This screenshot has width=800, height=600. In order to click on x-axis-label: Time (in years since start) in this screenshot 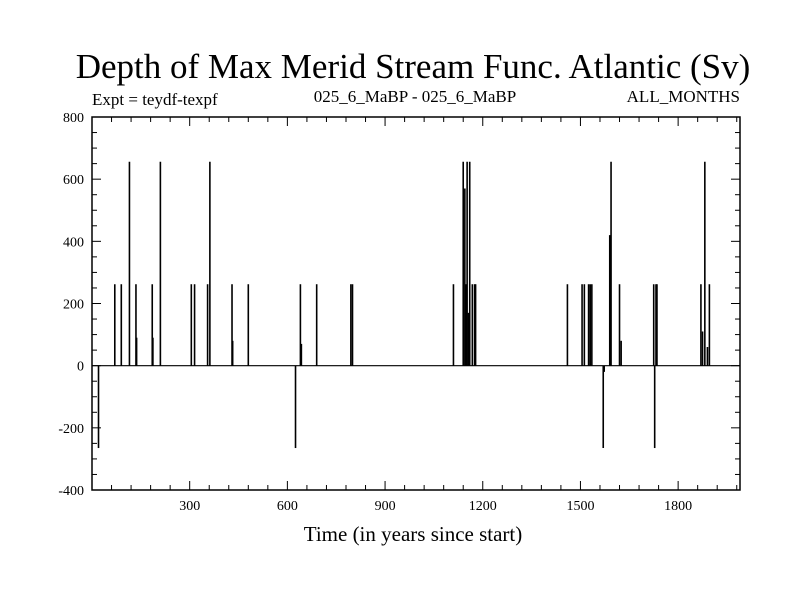, I will do `click(413, 534)`.